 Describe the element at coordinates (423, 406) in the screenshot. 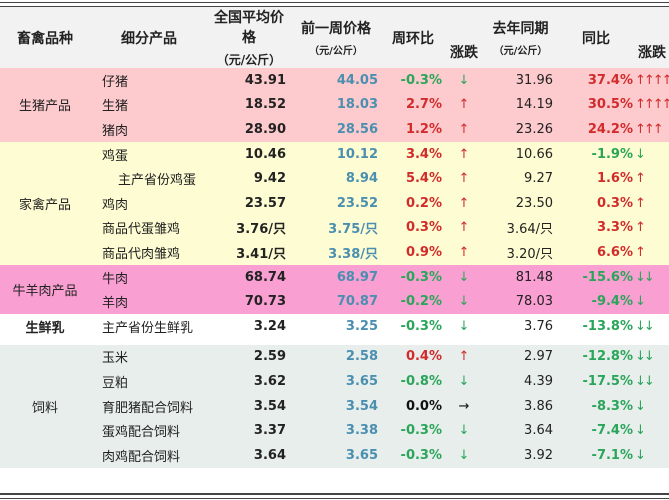

I see `wow-cell: 0.0%` at that location.